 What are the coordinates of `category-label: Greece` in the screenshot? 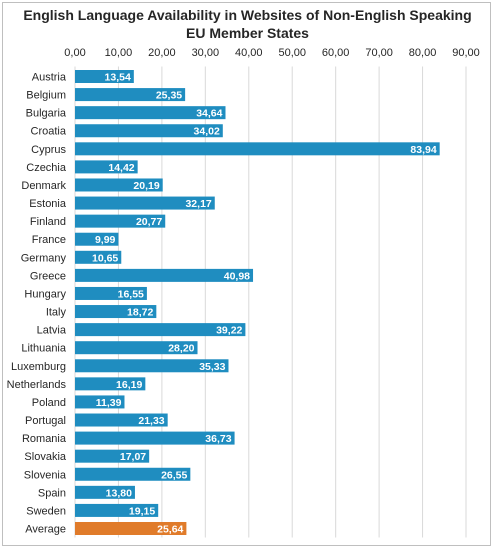 It's located at (48, 276).